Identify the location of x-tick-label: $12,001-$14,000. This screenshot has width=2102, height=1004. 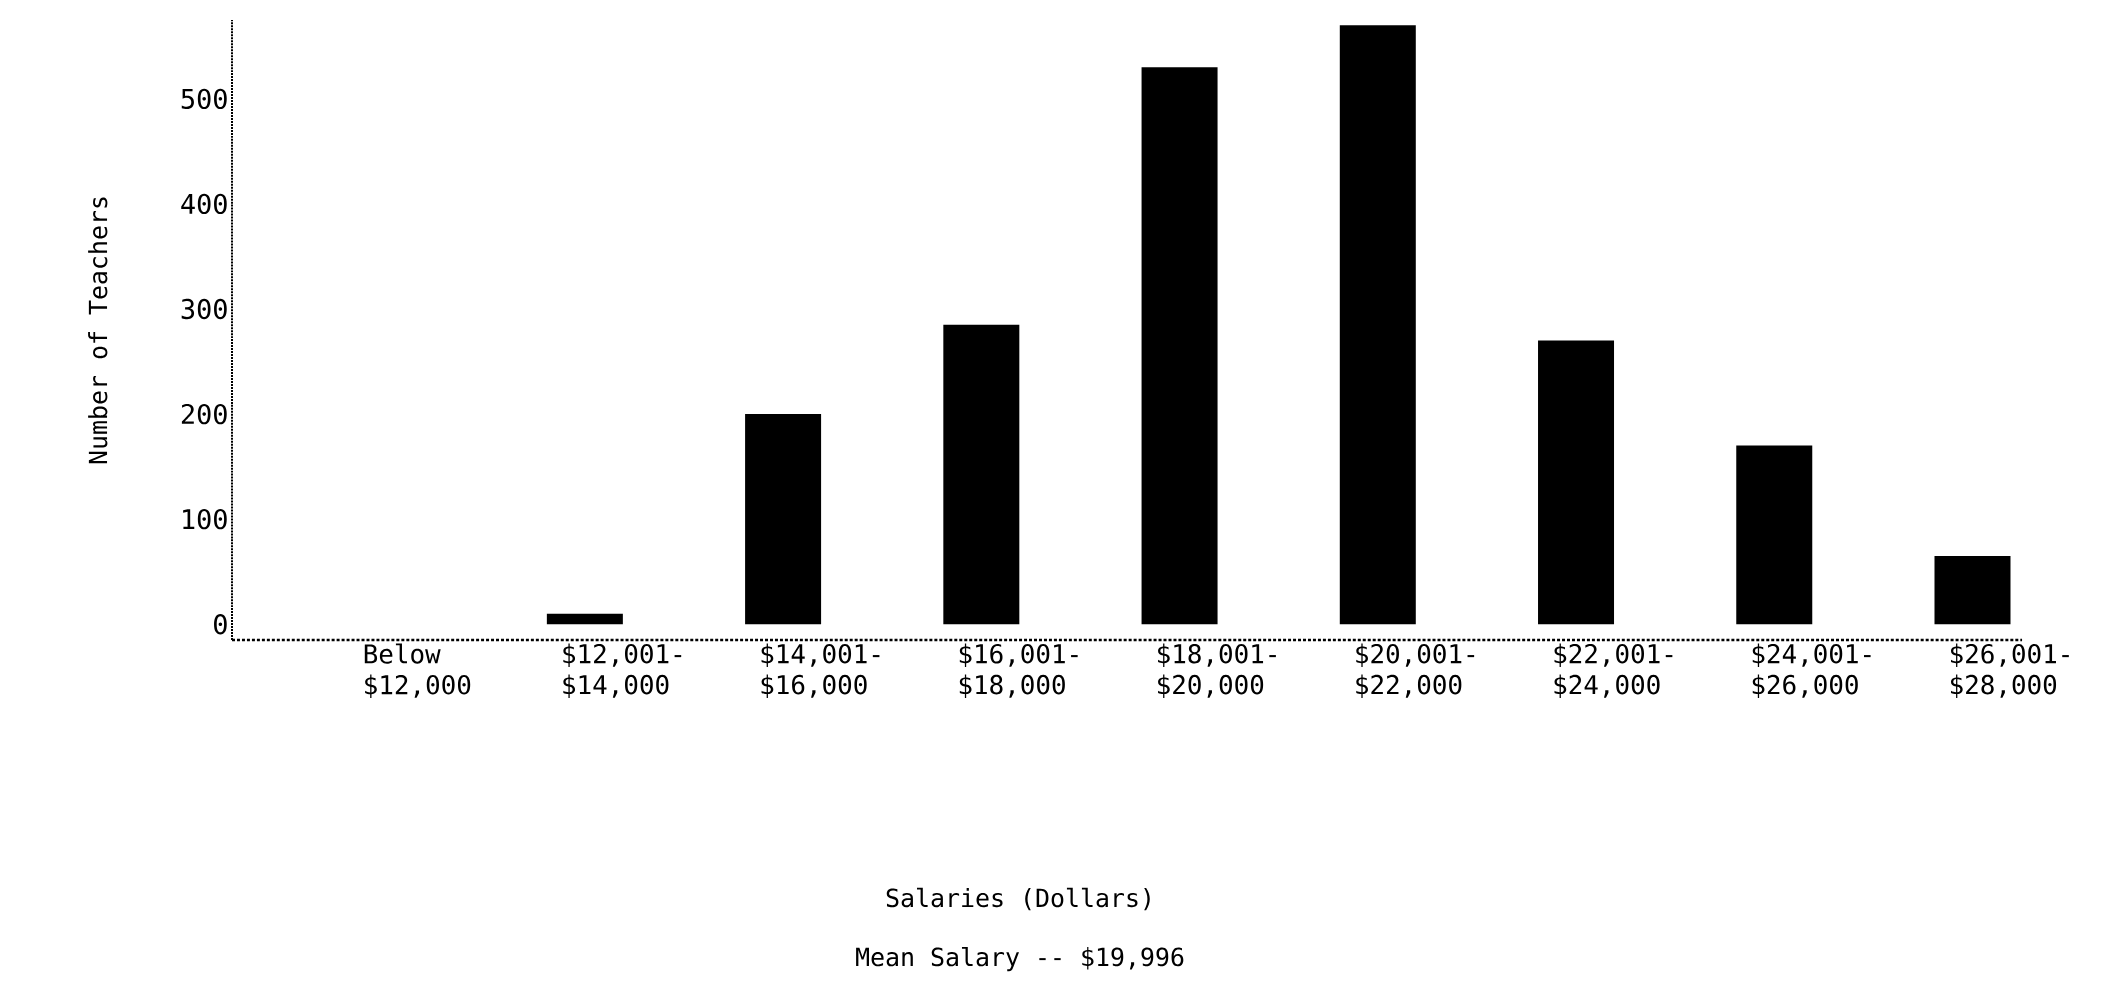
(622, 670).